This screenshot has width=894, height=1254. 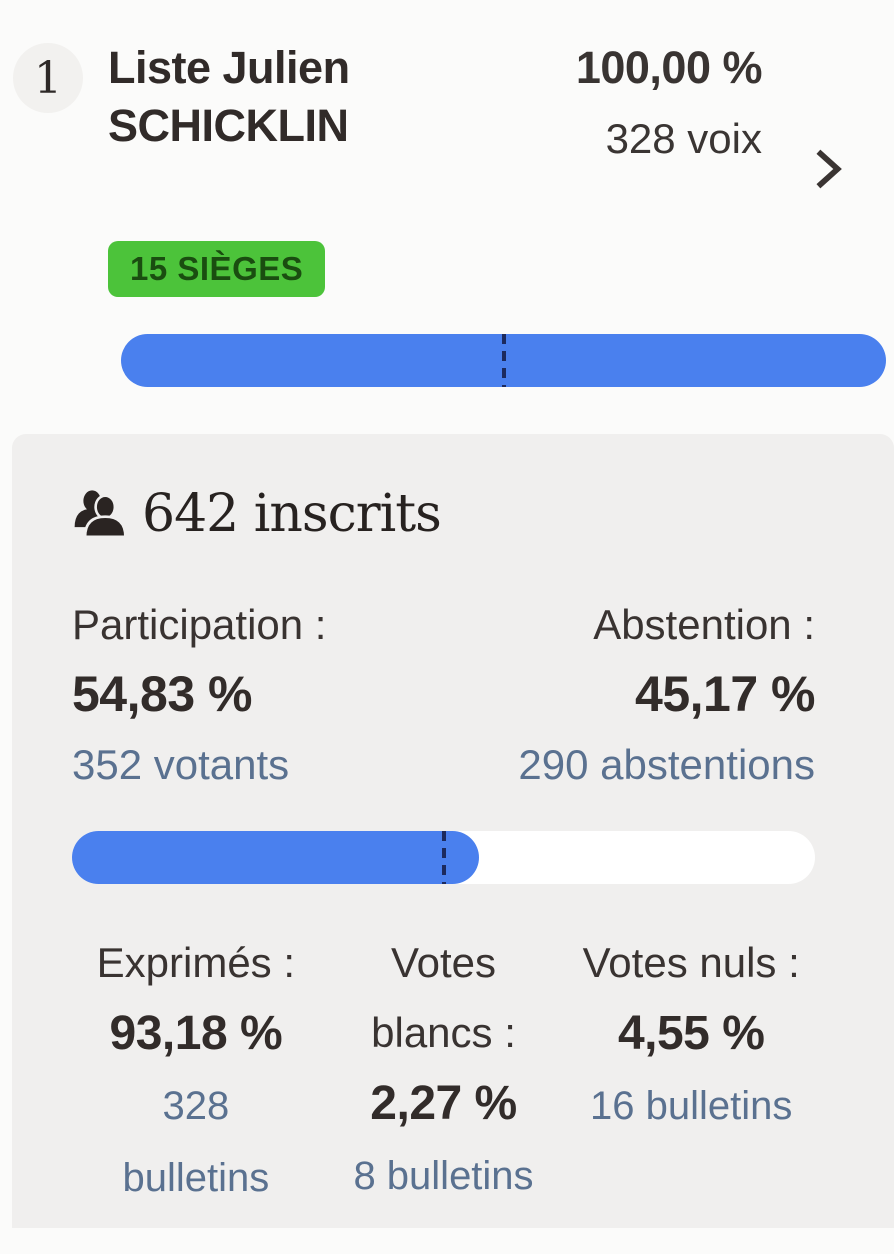 I want to click on fifty-percent-marker, so click(x=443, y=857).